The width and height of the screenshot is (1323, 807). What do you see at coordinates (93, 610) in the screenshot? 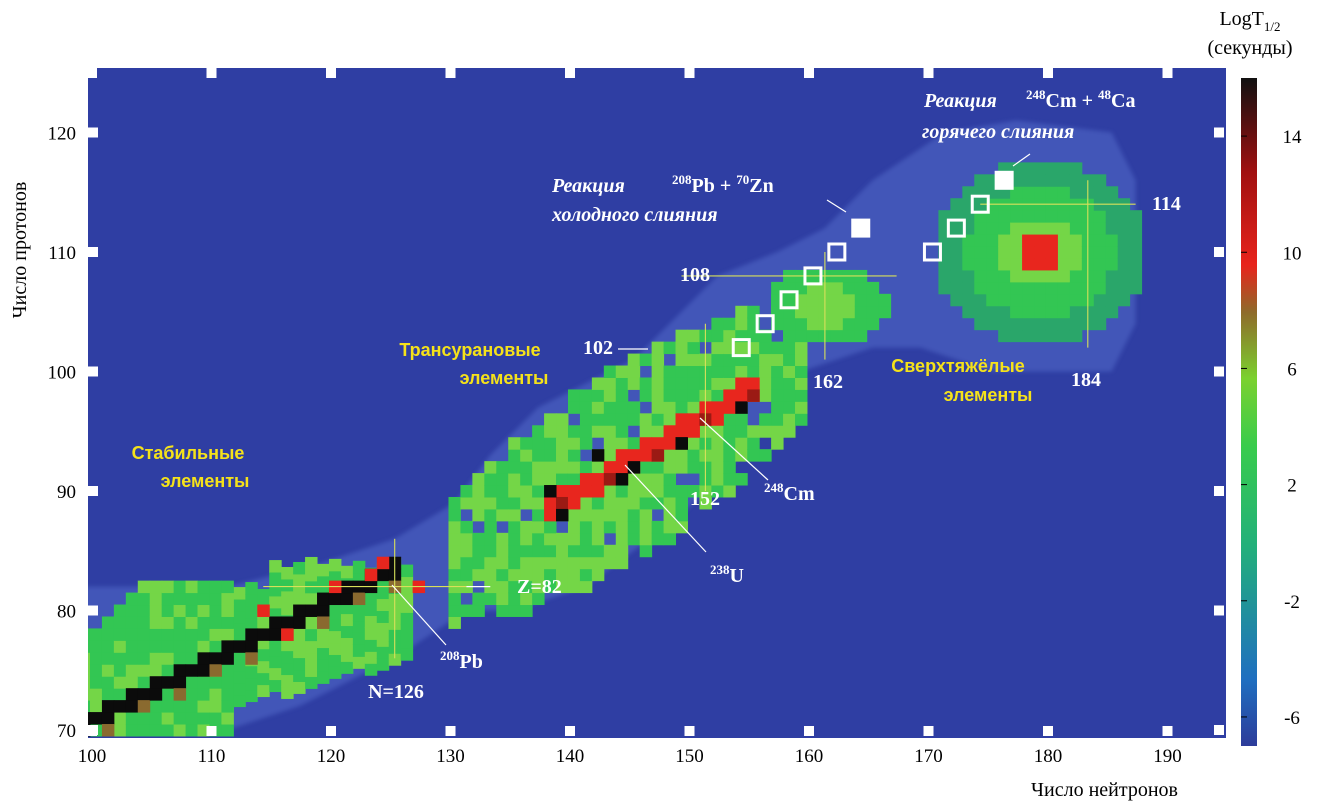
I see `frame-marker-left` at bounding box center [93, 610].